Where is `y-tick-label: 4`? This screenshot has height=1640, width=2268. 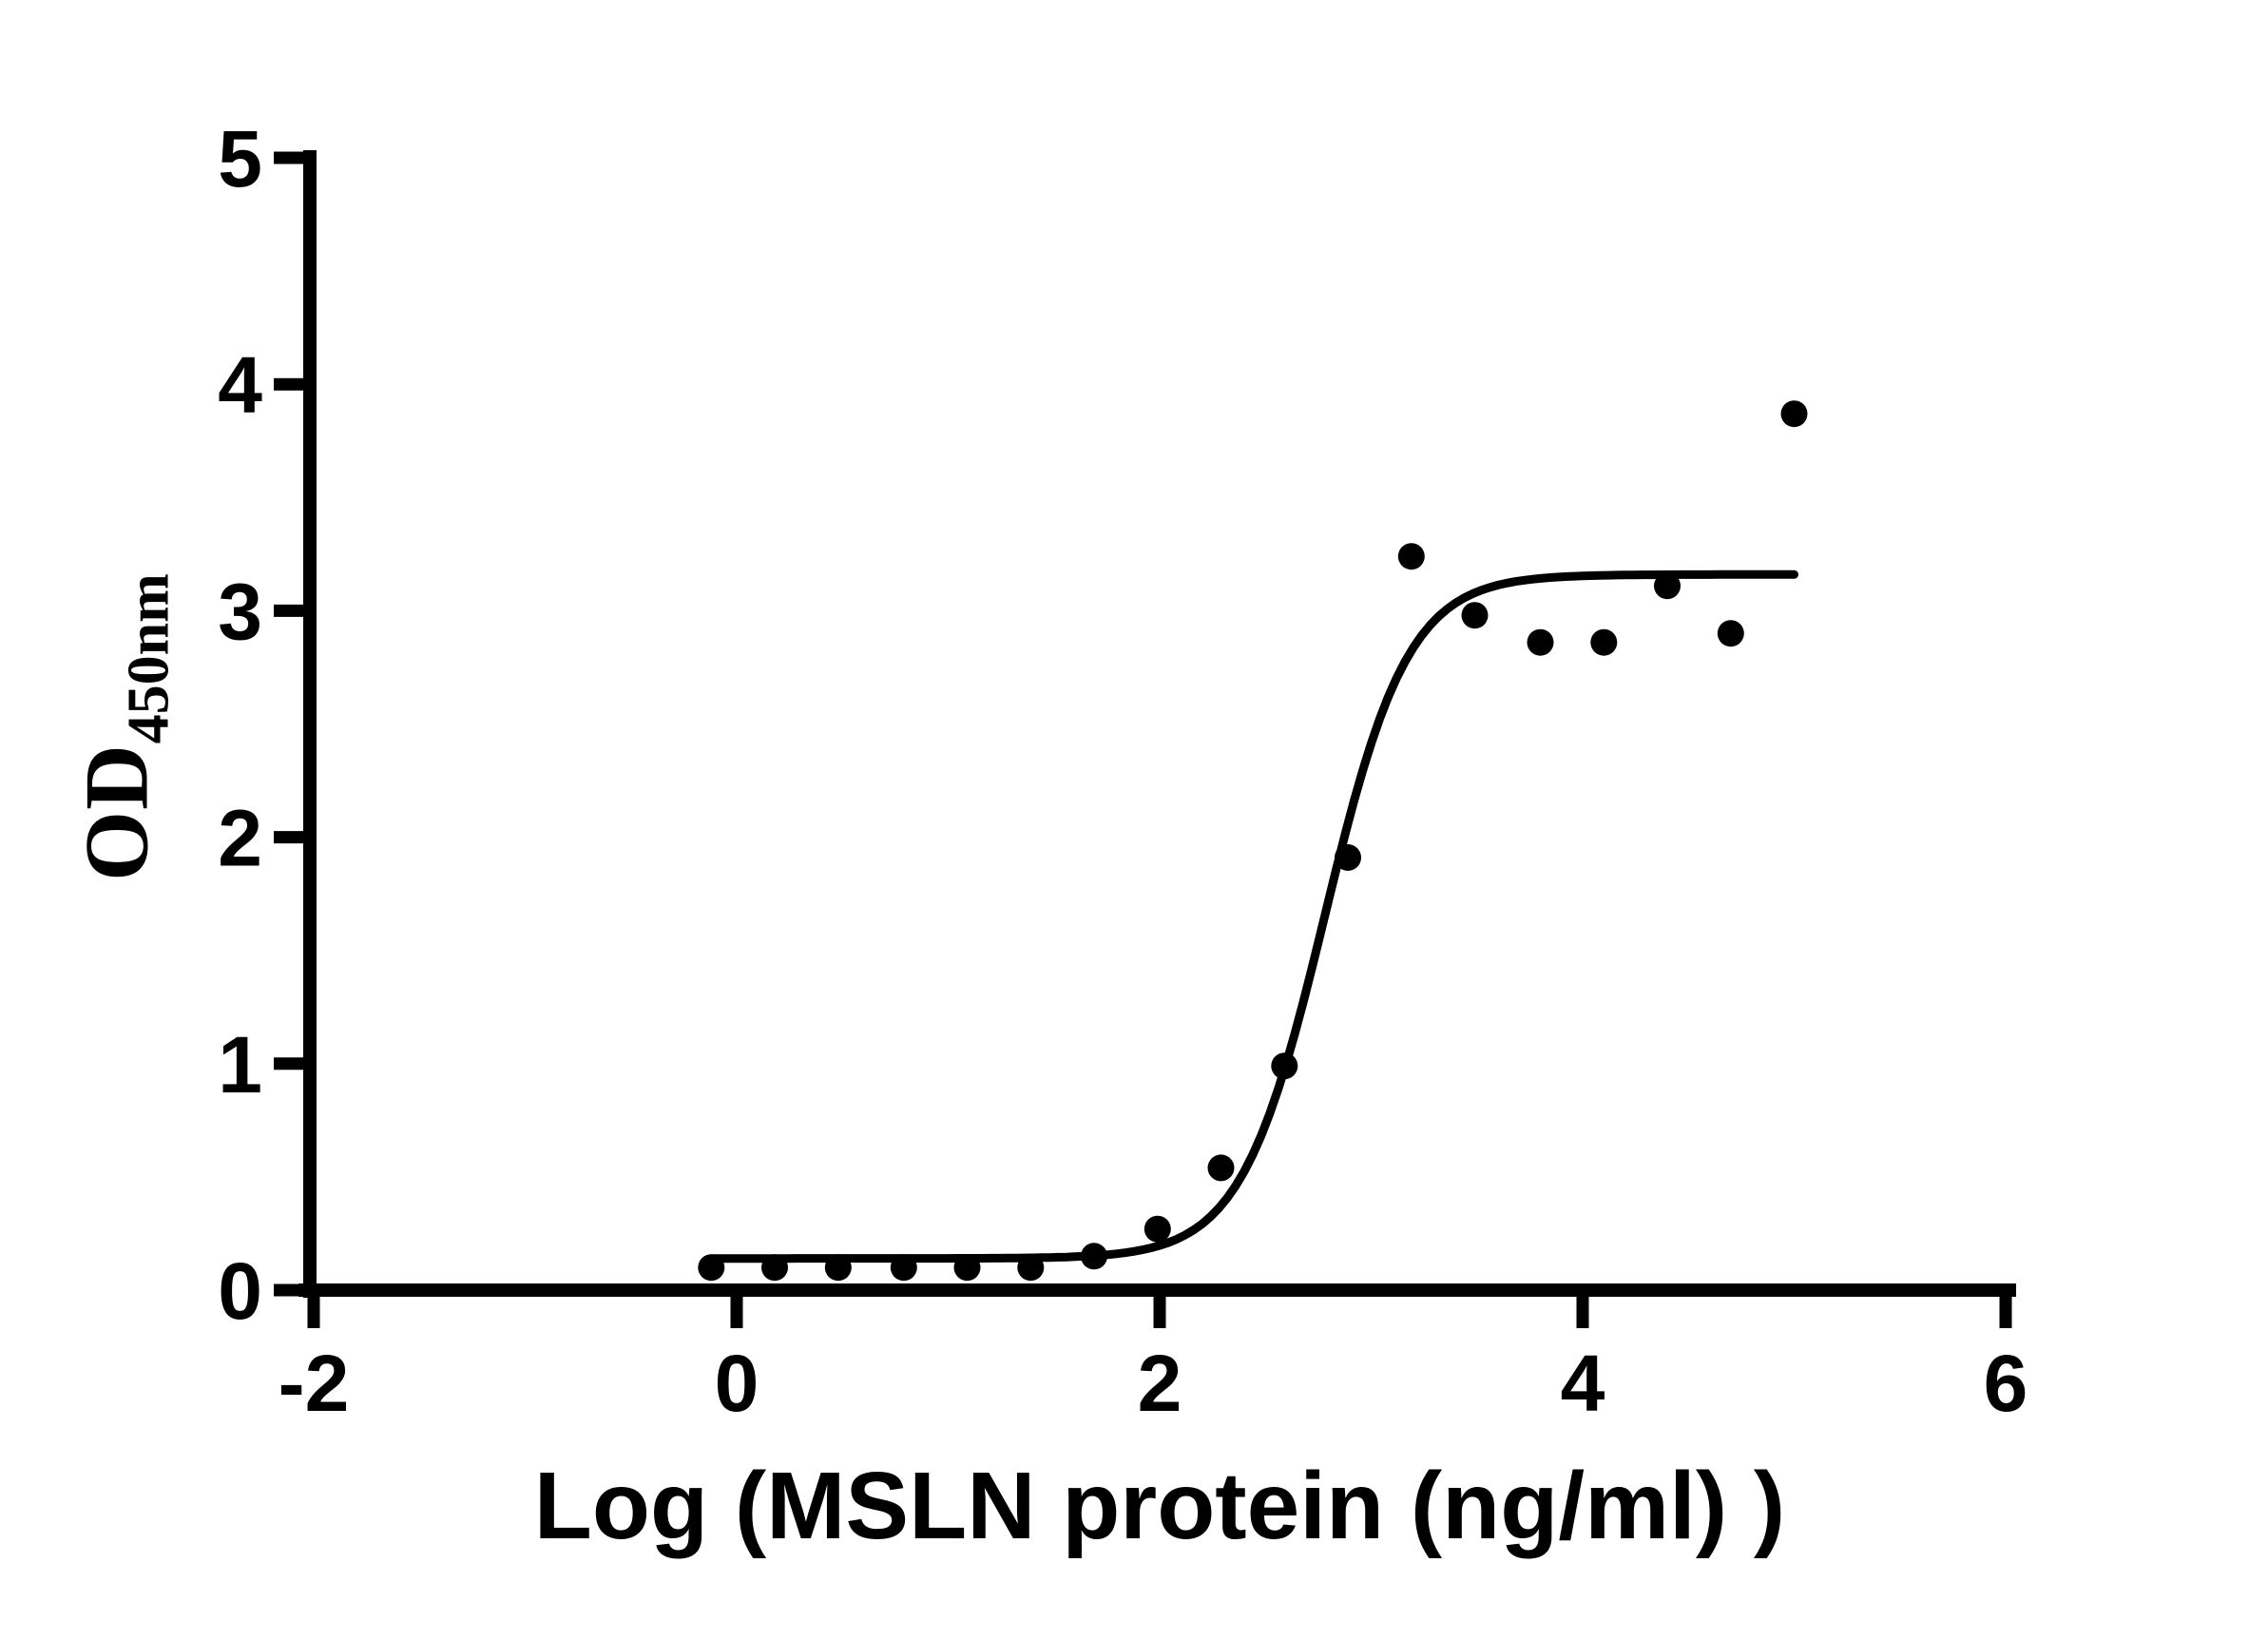
y-tick-label: 4 is located at coordinates (240, 385).